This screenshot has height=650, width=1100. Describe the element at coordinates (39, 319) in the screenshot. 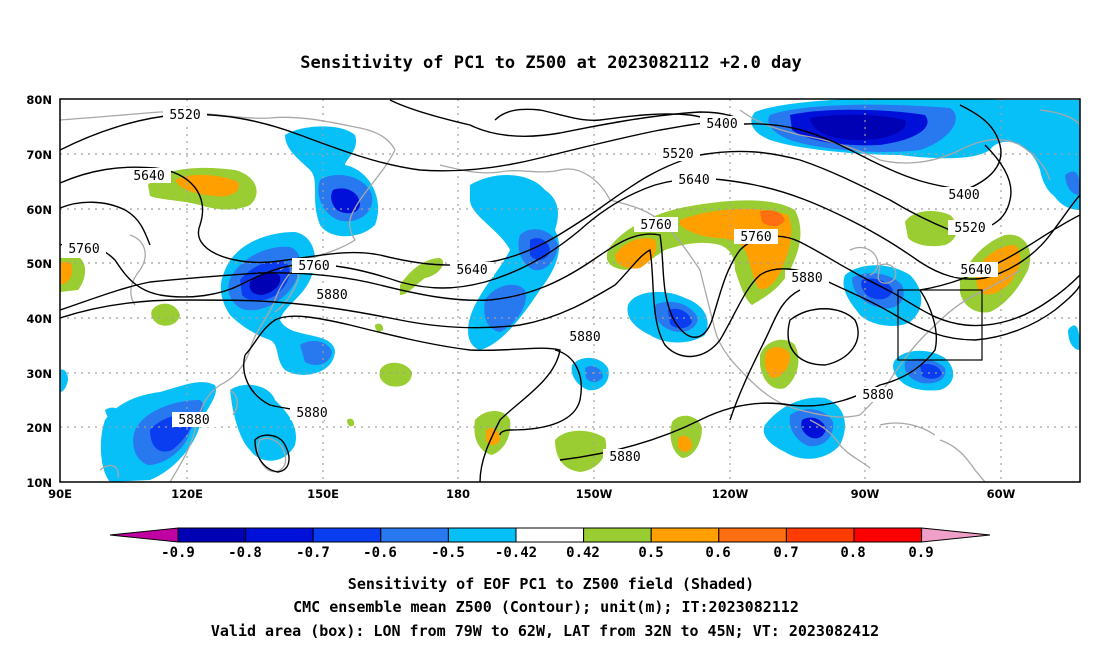

I see `lat-tick-label: 40N` at that location.